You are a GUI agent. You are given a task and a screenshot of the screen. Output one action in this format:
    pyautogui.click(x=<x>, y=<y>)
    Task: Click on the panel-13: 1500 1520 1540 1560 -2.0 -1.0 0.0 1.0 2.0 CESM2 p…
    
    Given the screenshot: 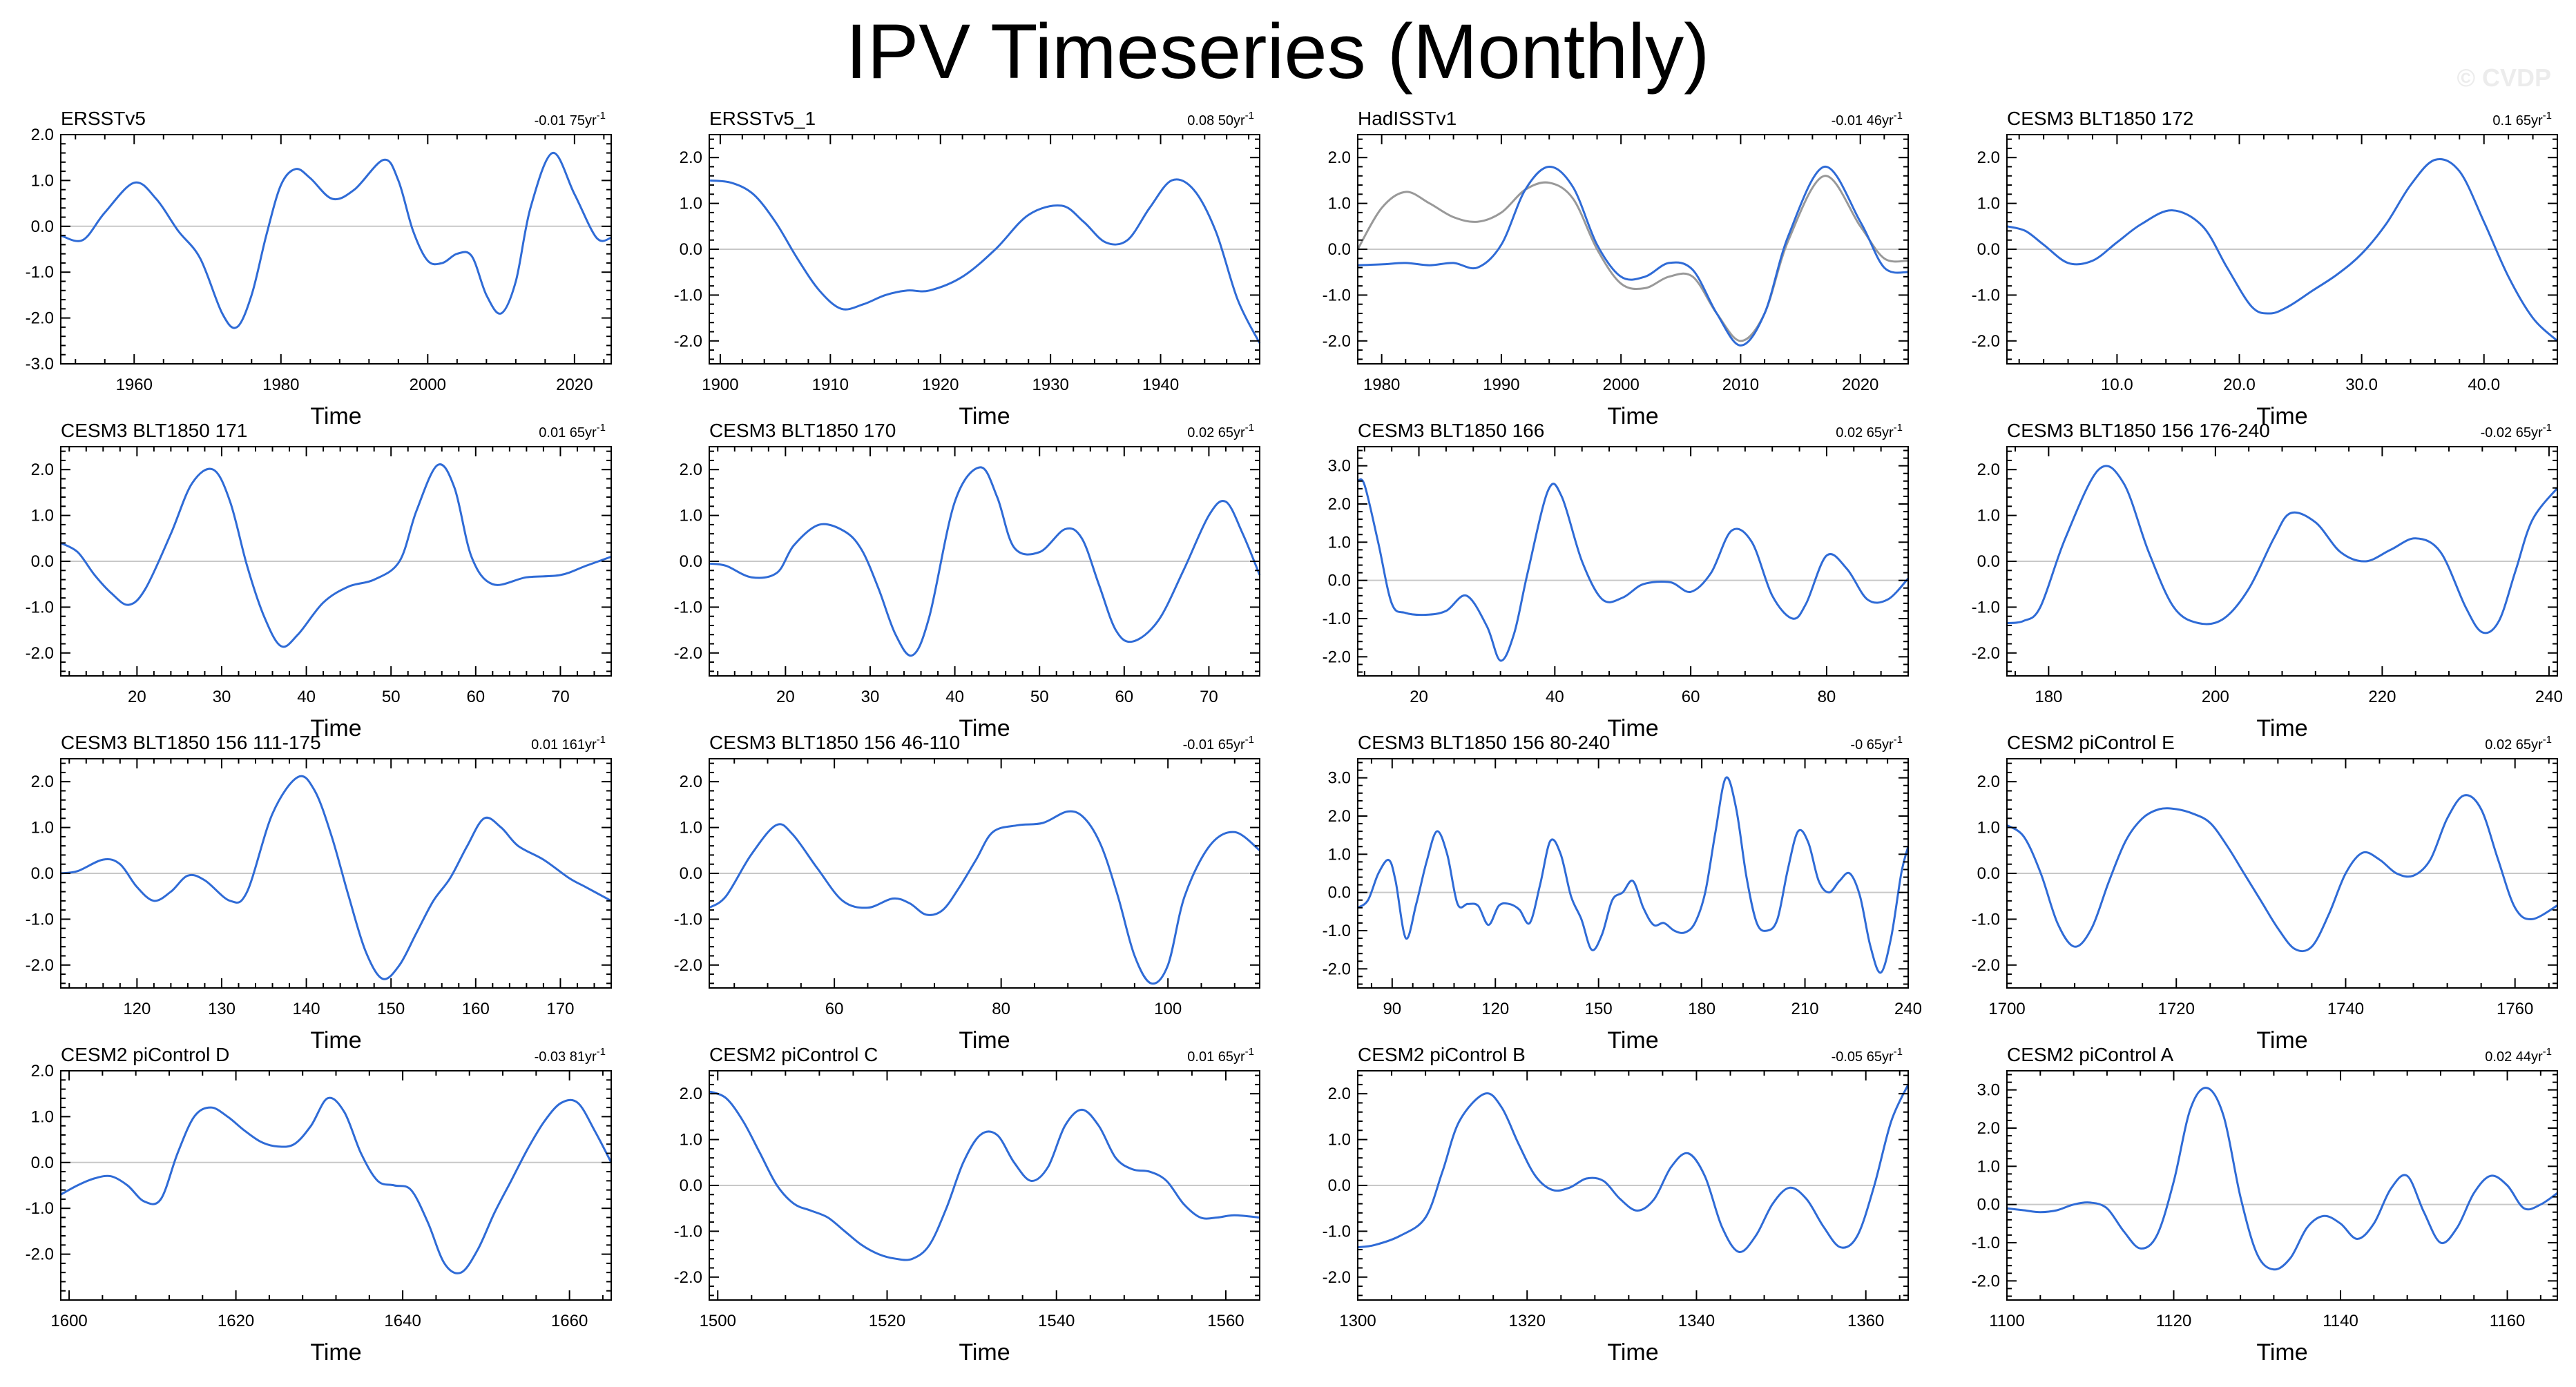 What is the action you would take?
    pyautogui.click(x=967, y=1205)
    